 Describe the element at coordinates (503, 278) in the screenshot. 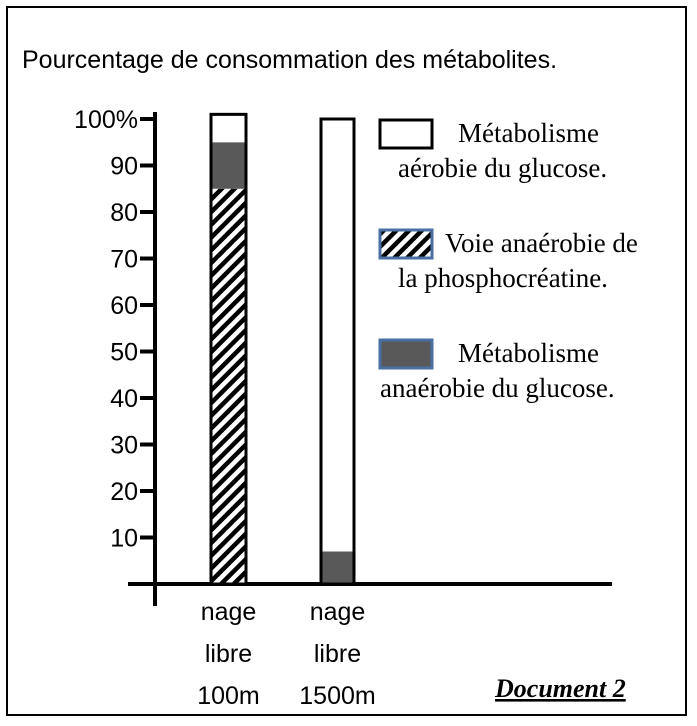

I see `legend-label: la phosphocréatine.` at that location.